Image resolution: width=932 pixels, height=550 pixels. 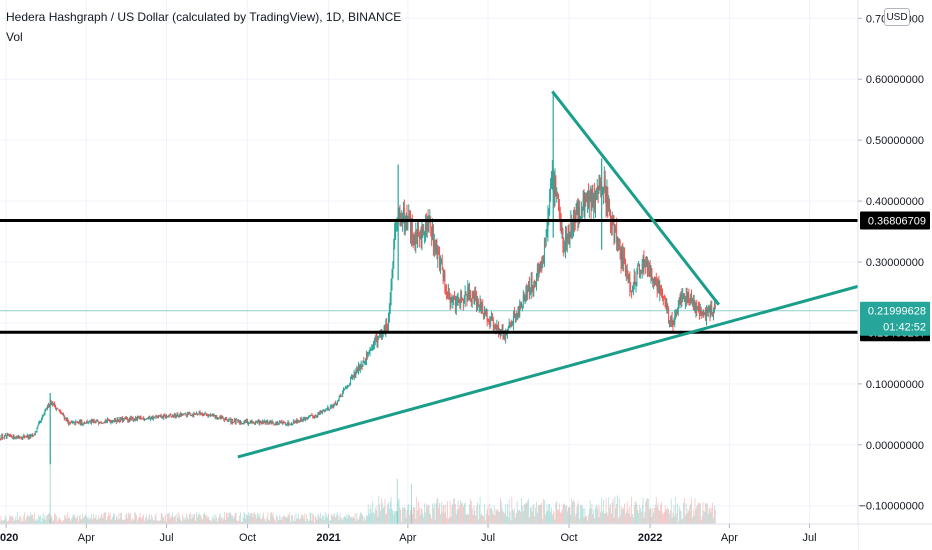 What do you see at coordinates (466, 536) in the screenshot?
I see `time-axis: 2020AprJulOct2021AprJulOct2022AprJul` at bounding box center [466, 536].